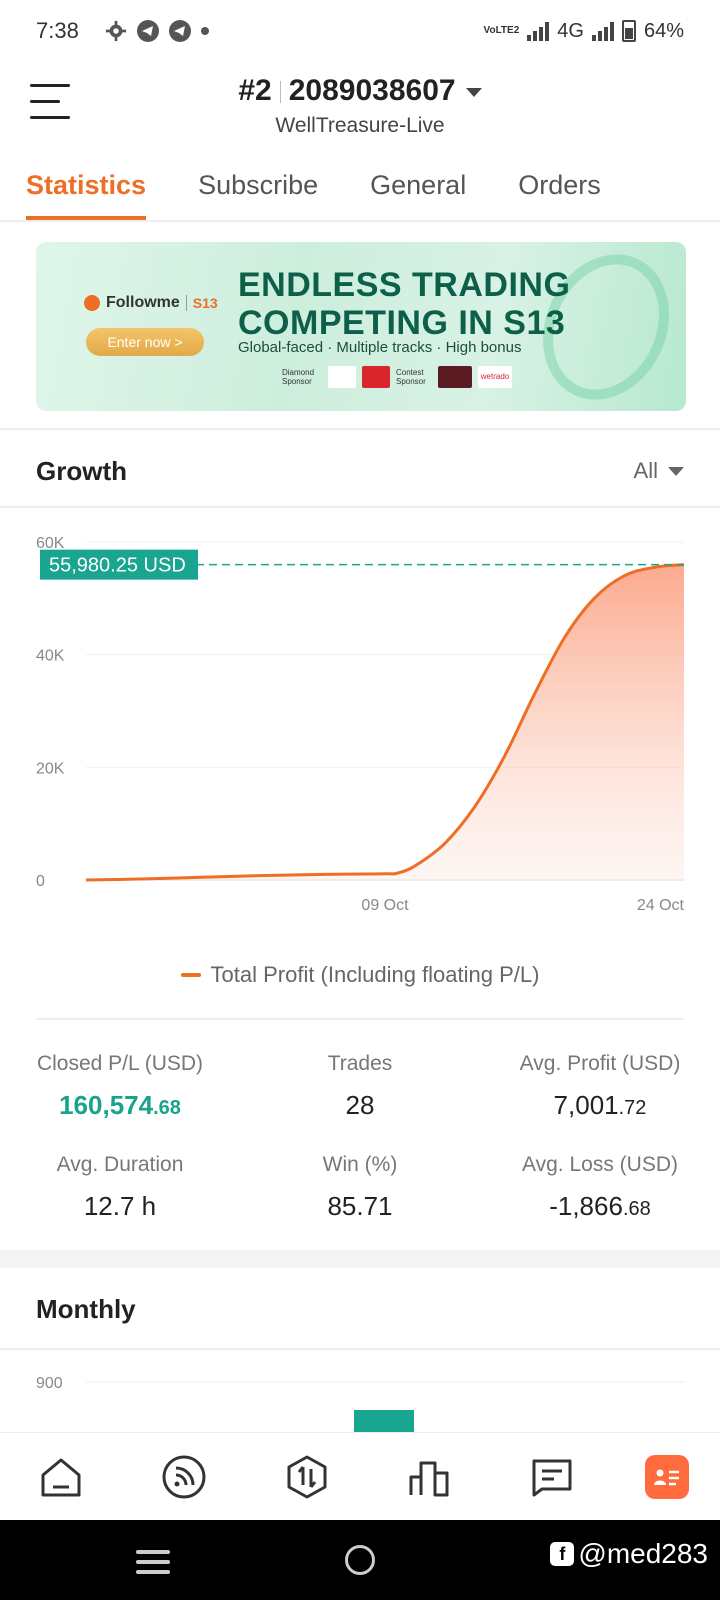  What do you see at coordinates (360, 1086) in the screenshot?
I see `stat-trades: Trades 28` at bounding box center [360, 1086].